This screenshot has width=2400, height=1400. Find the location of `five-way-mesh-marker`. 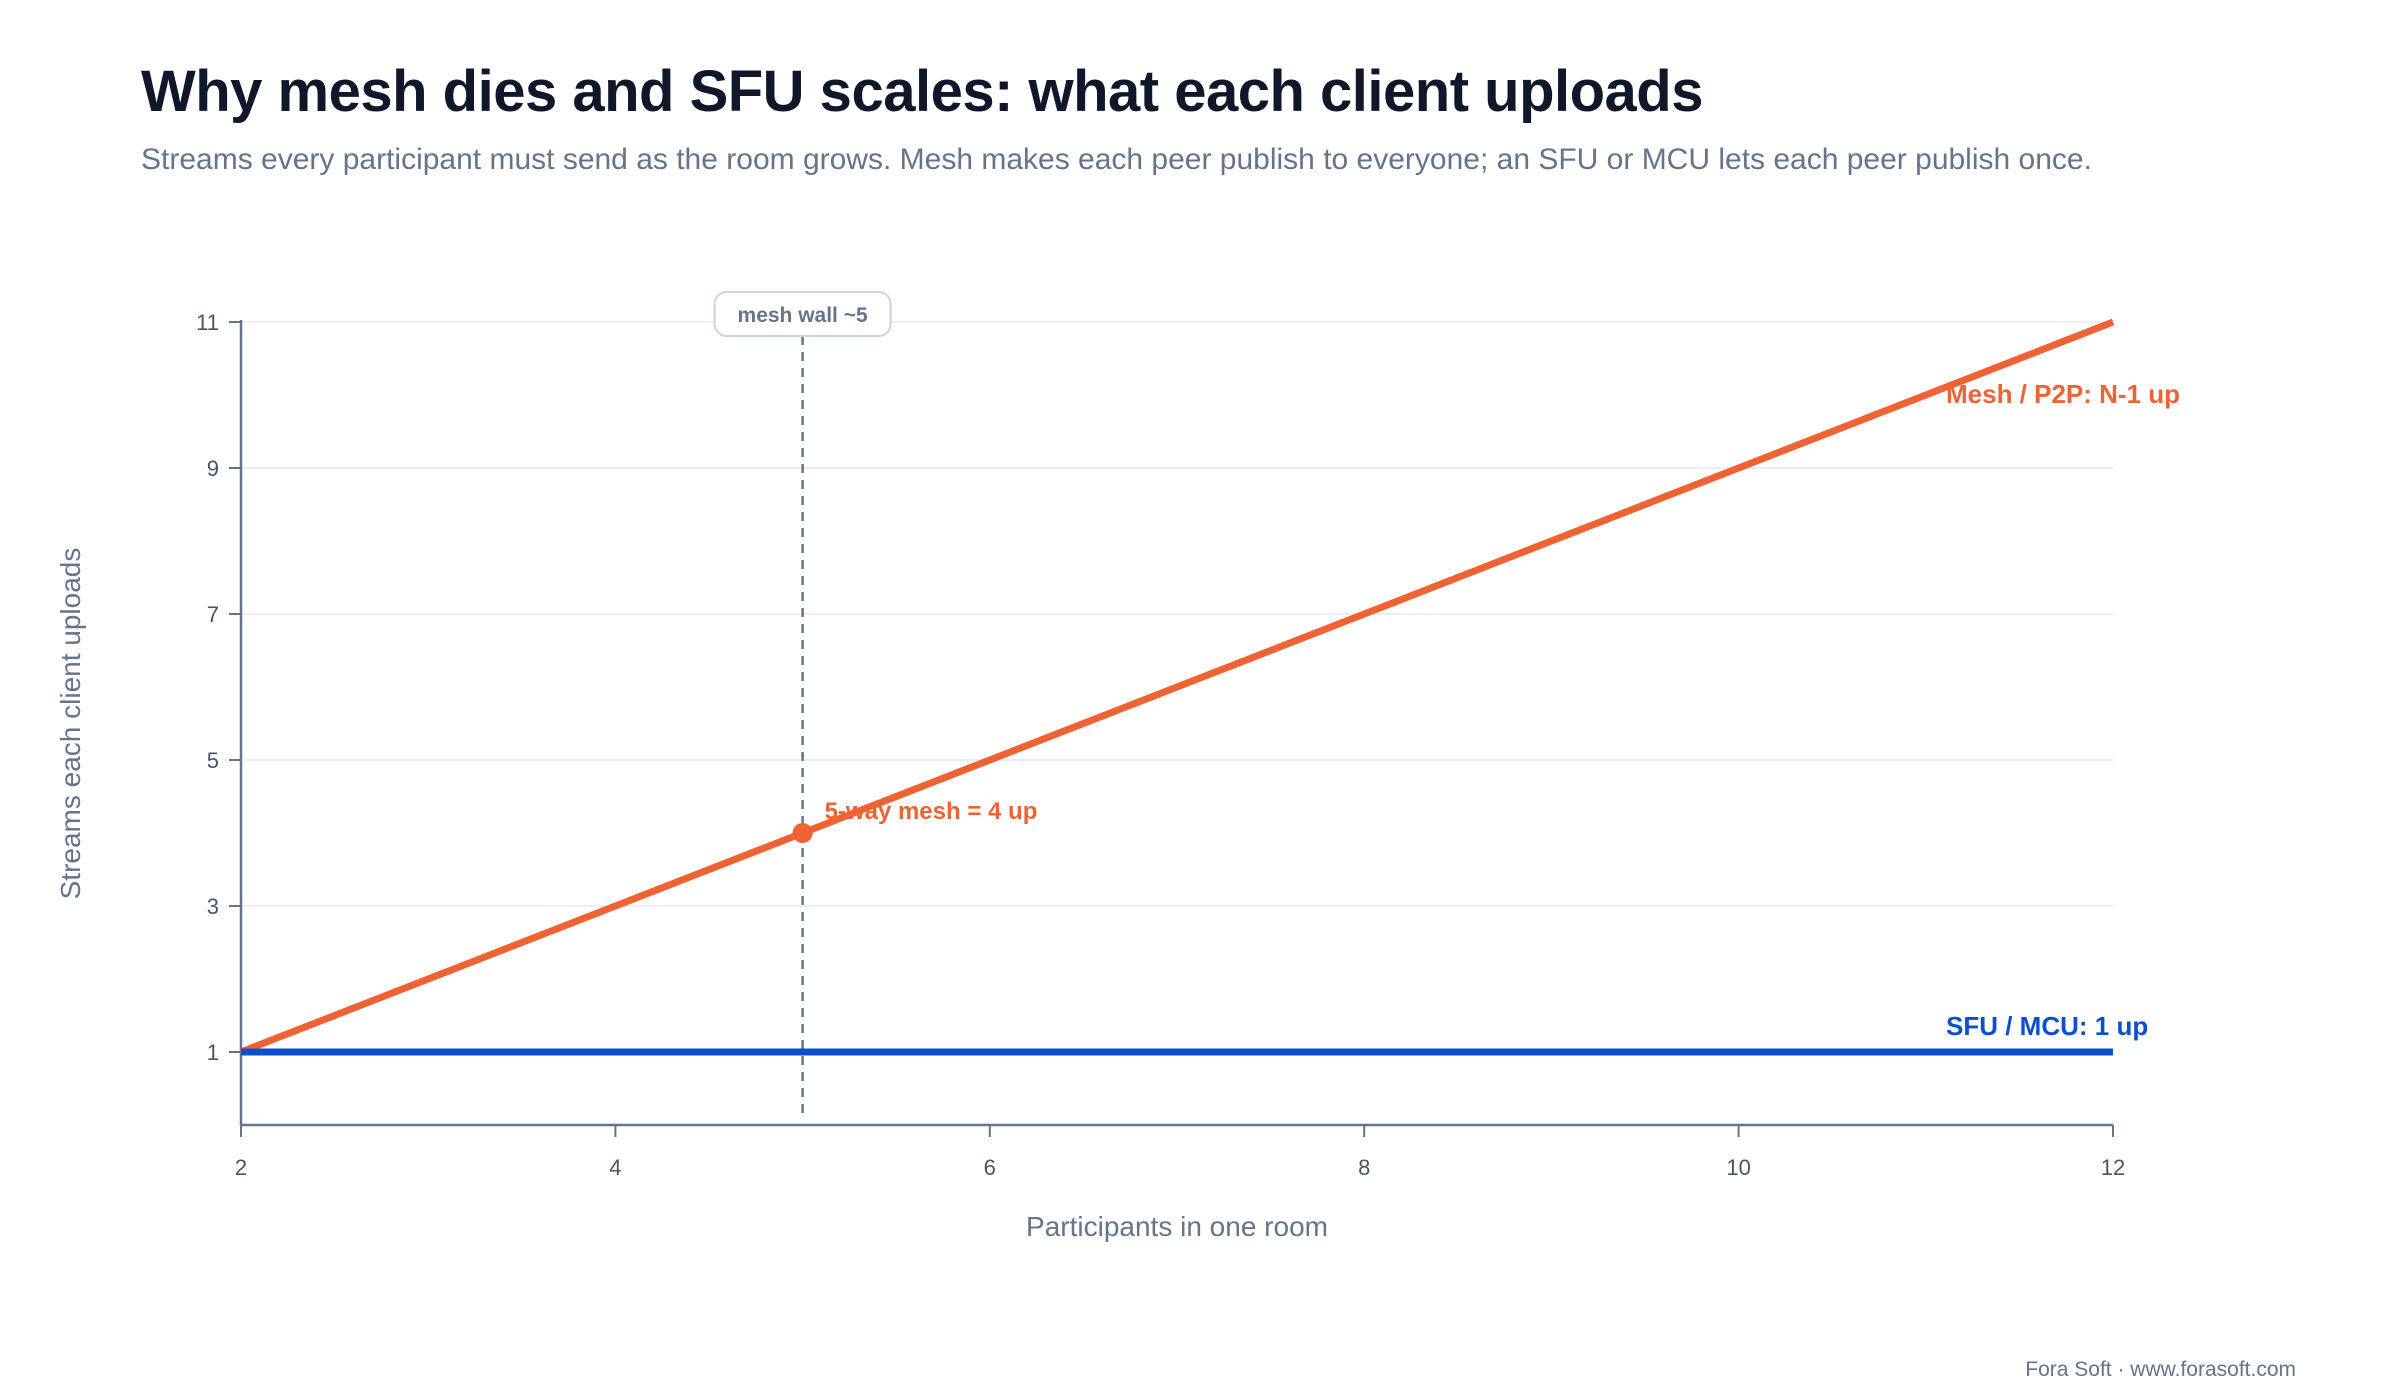

five-way-mesh-marker is located at coordinates (802, 833).